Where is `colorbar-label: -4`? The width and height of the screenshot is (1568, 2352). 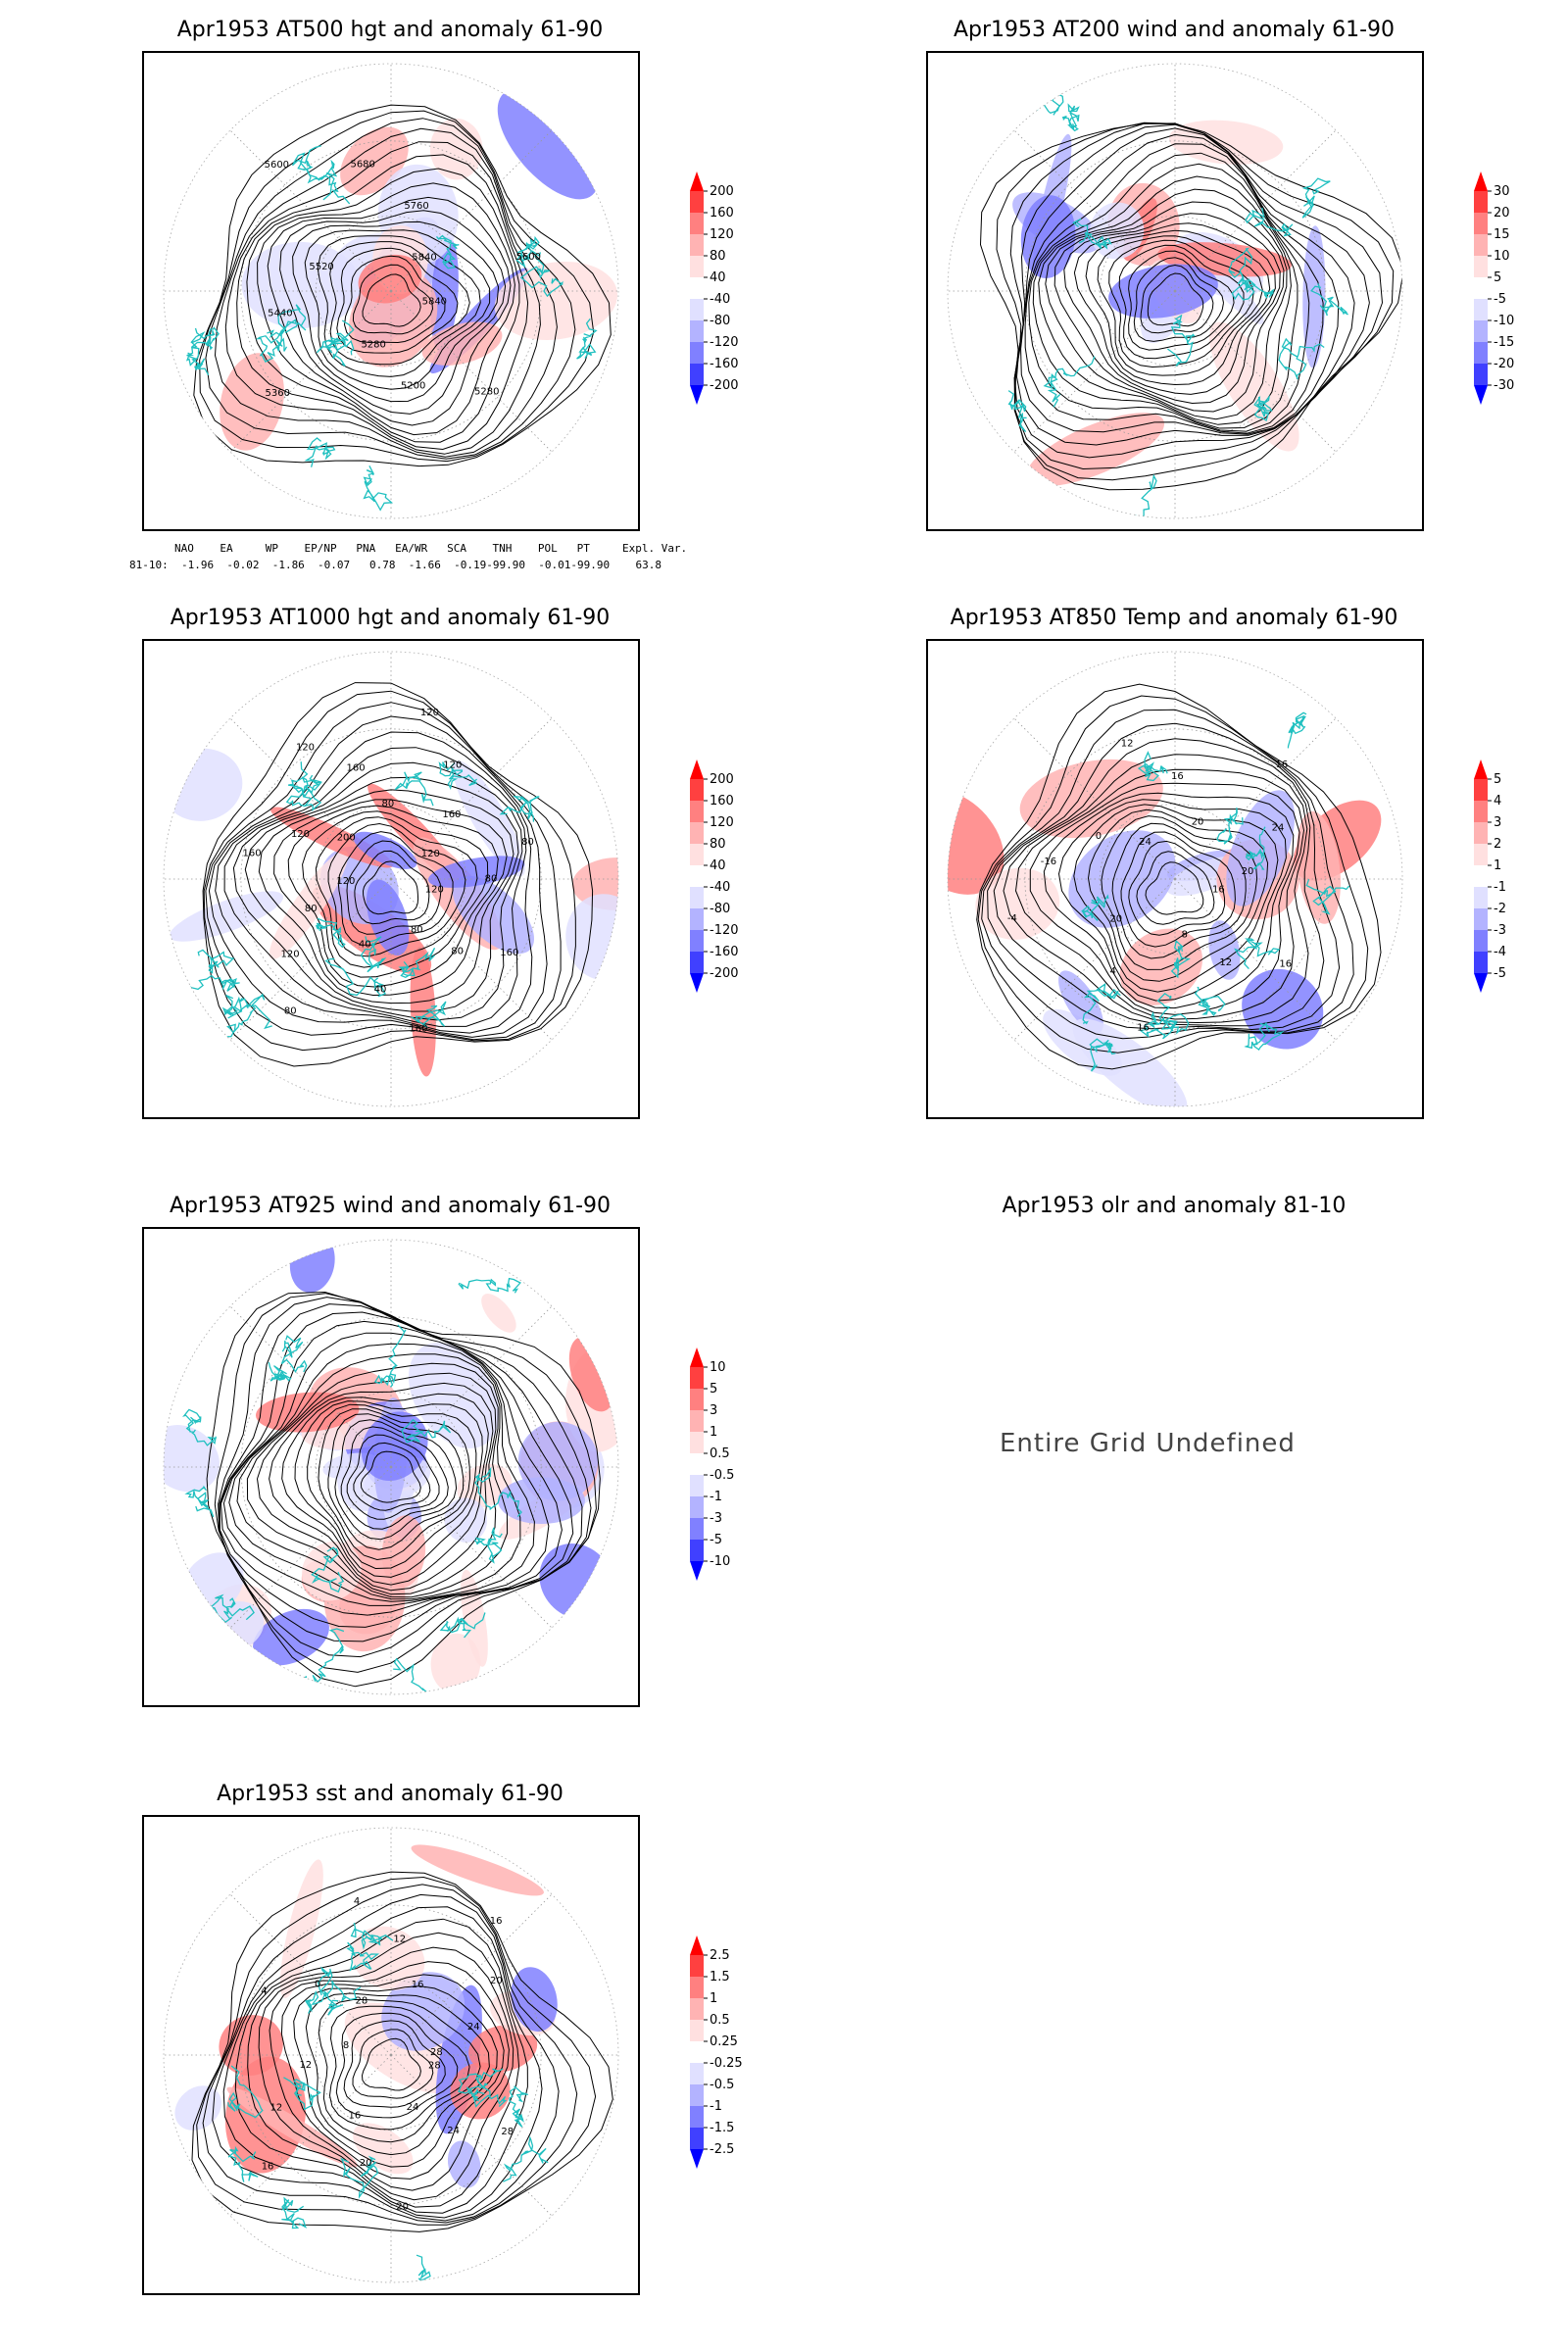 colorbar-label: -4 is located at coordinates (1500, 952).